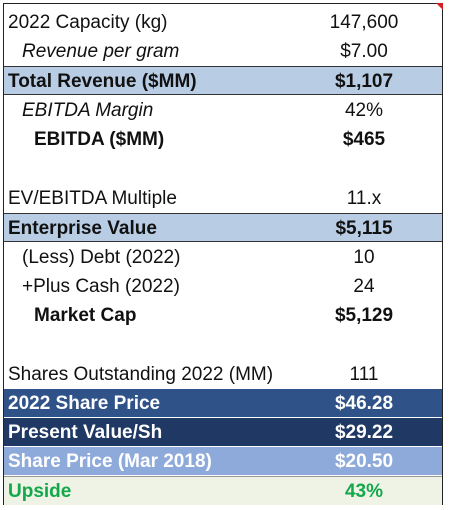 This screenshot has width=450, height=510. I want to click on row-present-value: Present Value/Sh $29.22, so click(223, 432).